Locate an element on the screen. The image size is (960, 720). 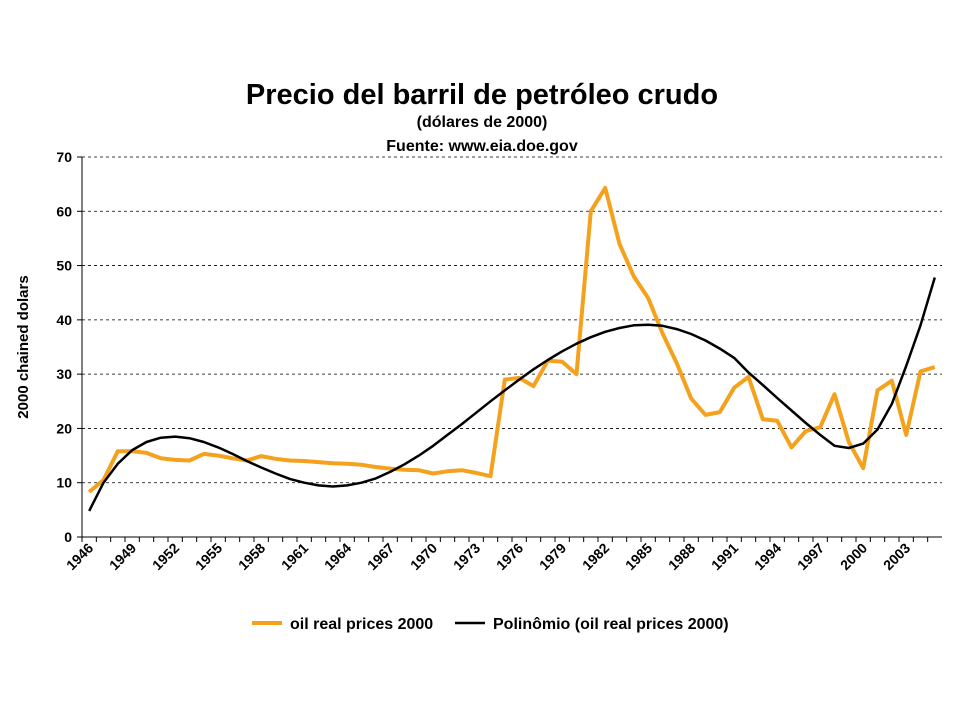
x-tick-label: 1949 is located at coordinates (122, 556).